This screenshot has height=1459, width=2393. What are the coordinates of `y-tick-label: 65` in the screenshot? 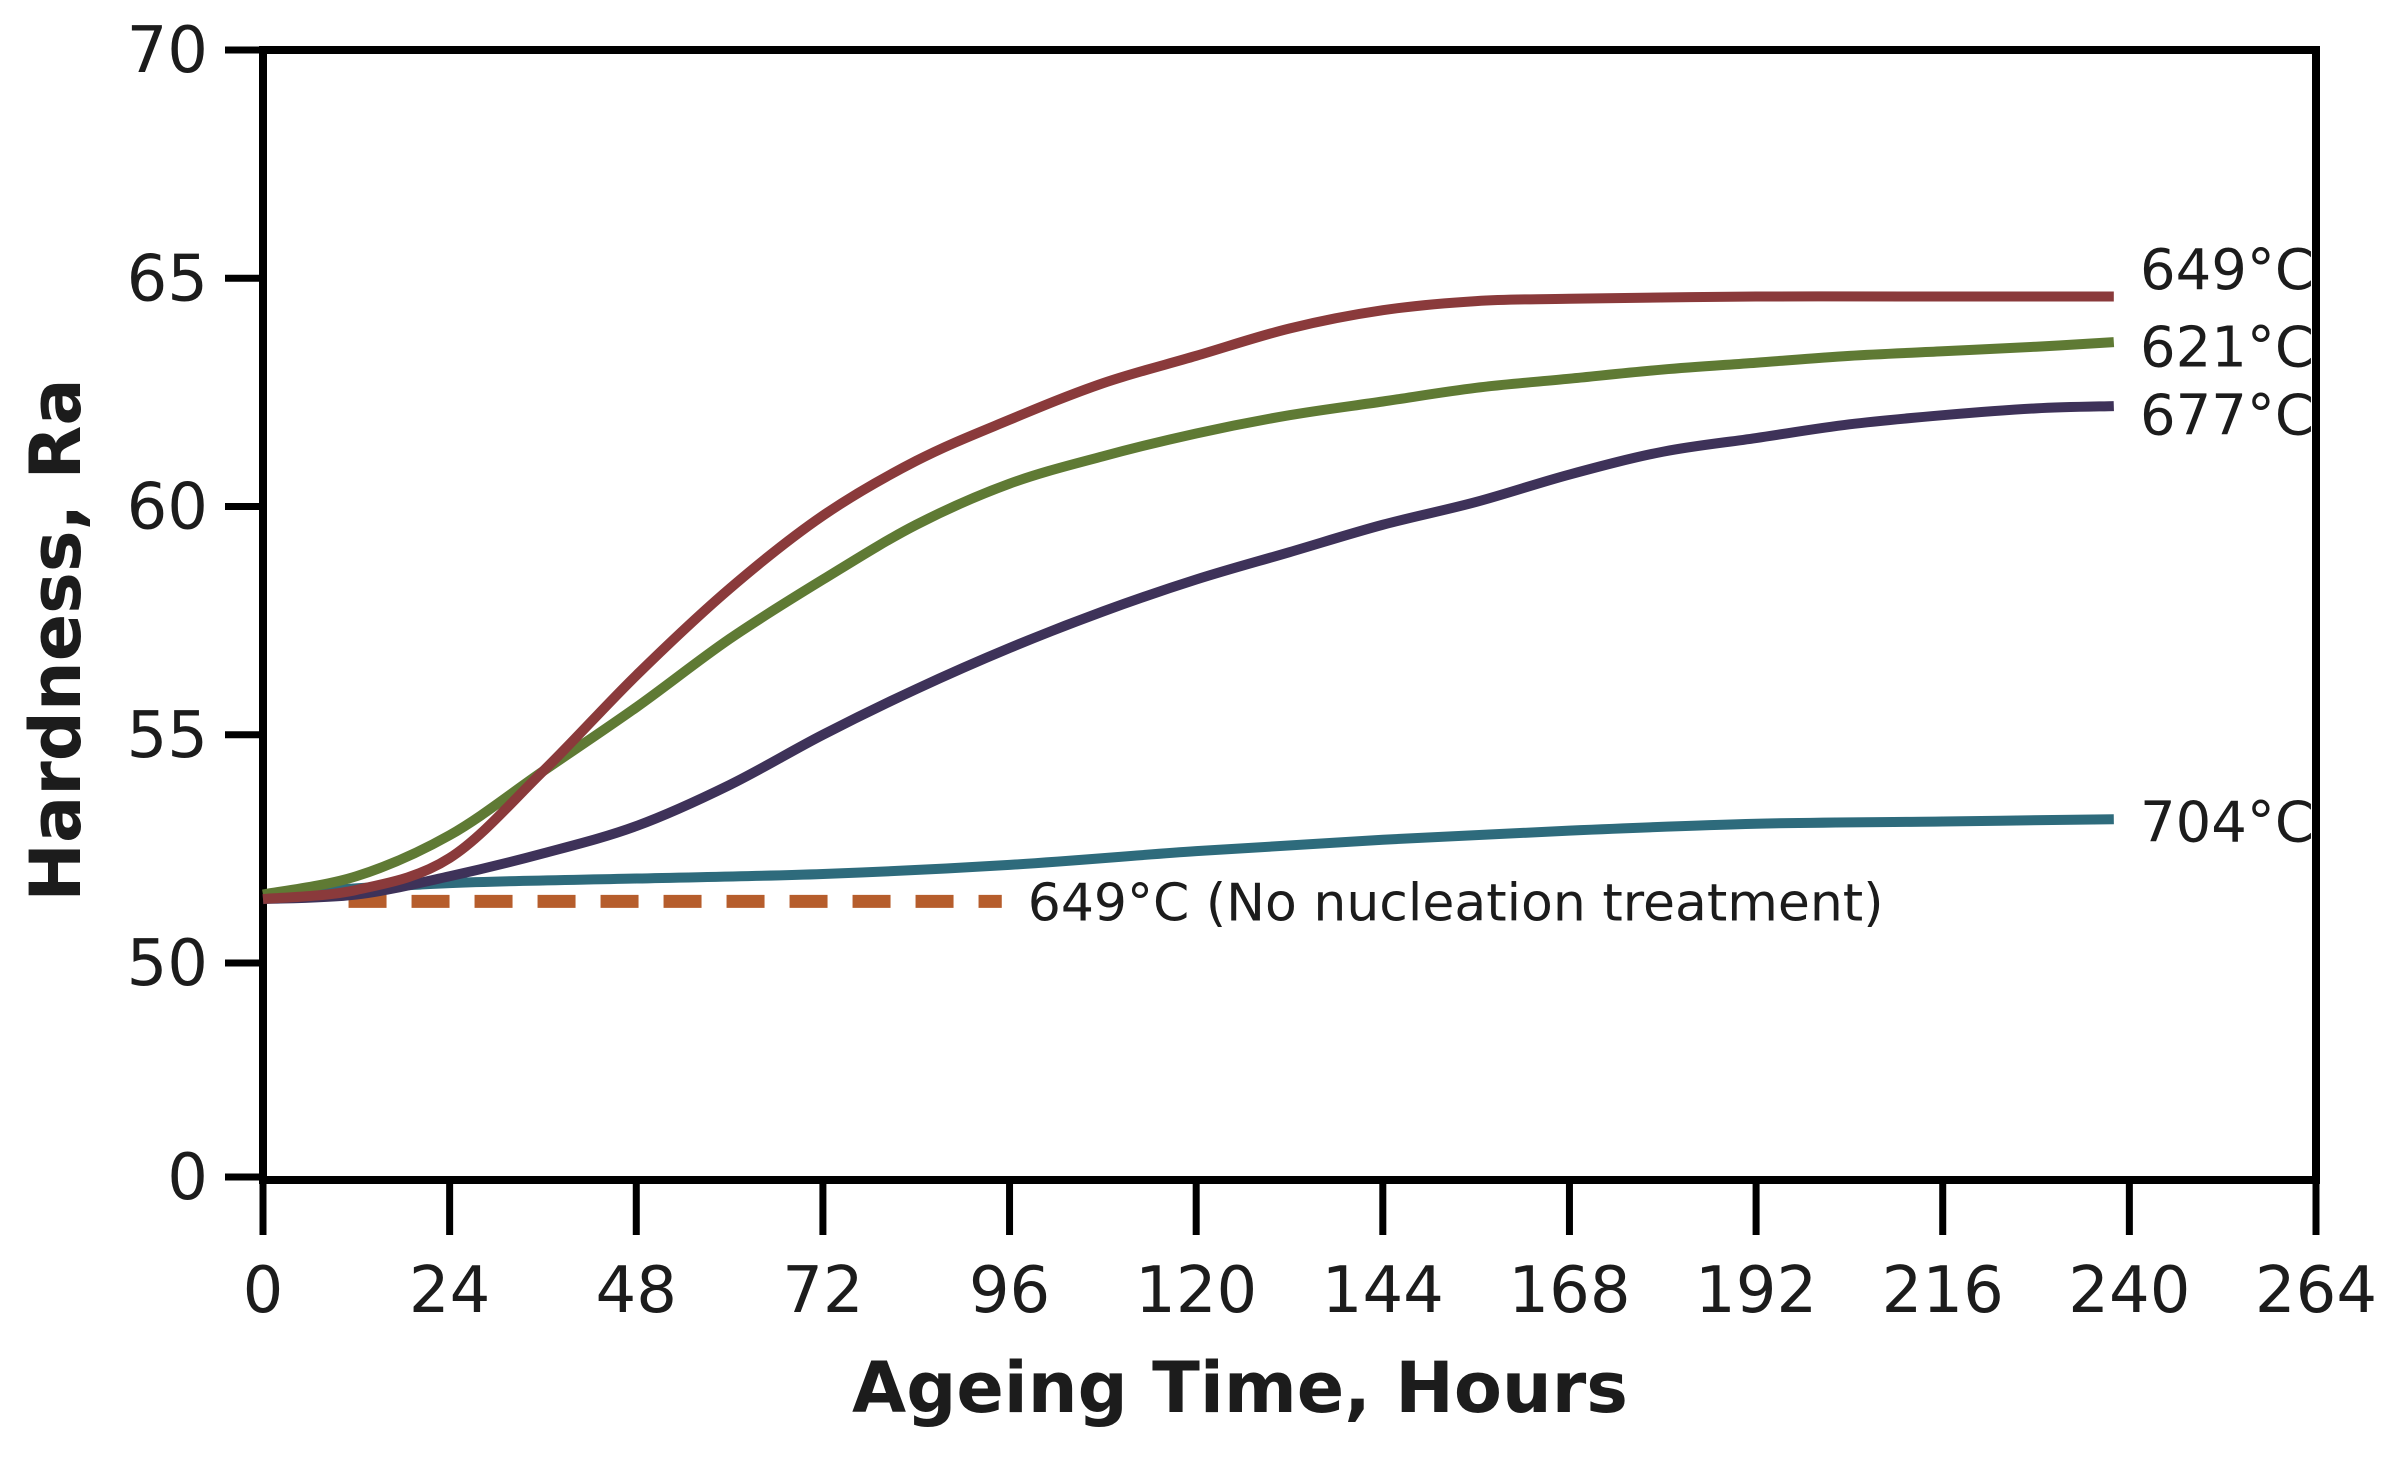 It's located at (167, 279).